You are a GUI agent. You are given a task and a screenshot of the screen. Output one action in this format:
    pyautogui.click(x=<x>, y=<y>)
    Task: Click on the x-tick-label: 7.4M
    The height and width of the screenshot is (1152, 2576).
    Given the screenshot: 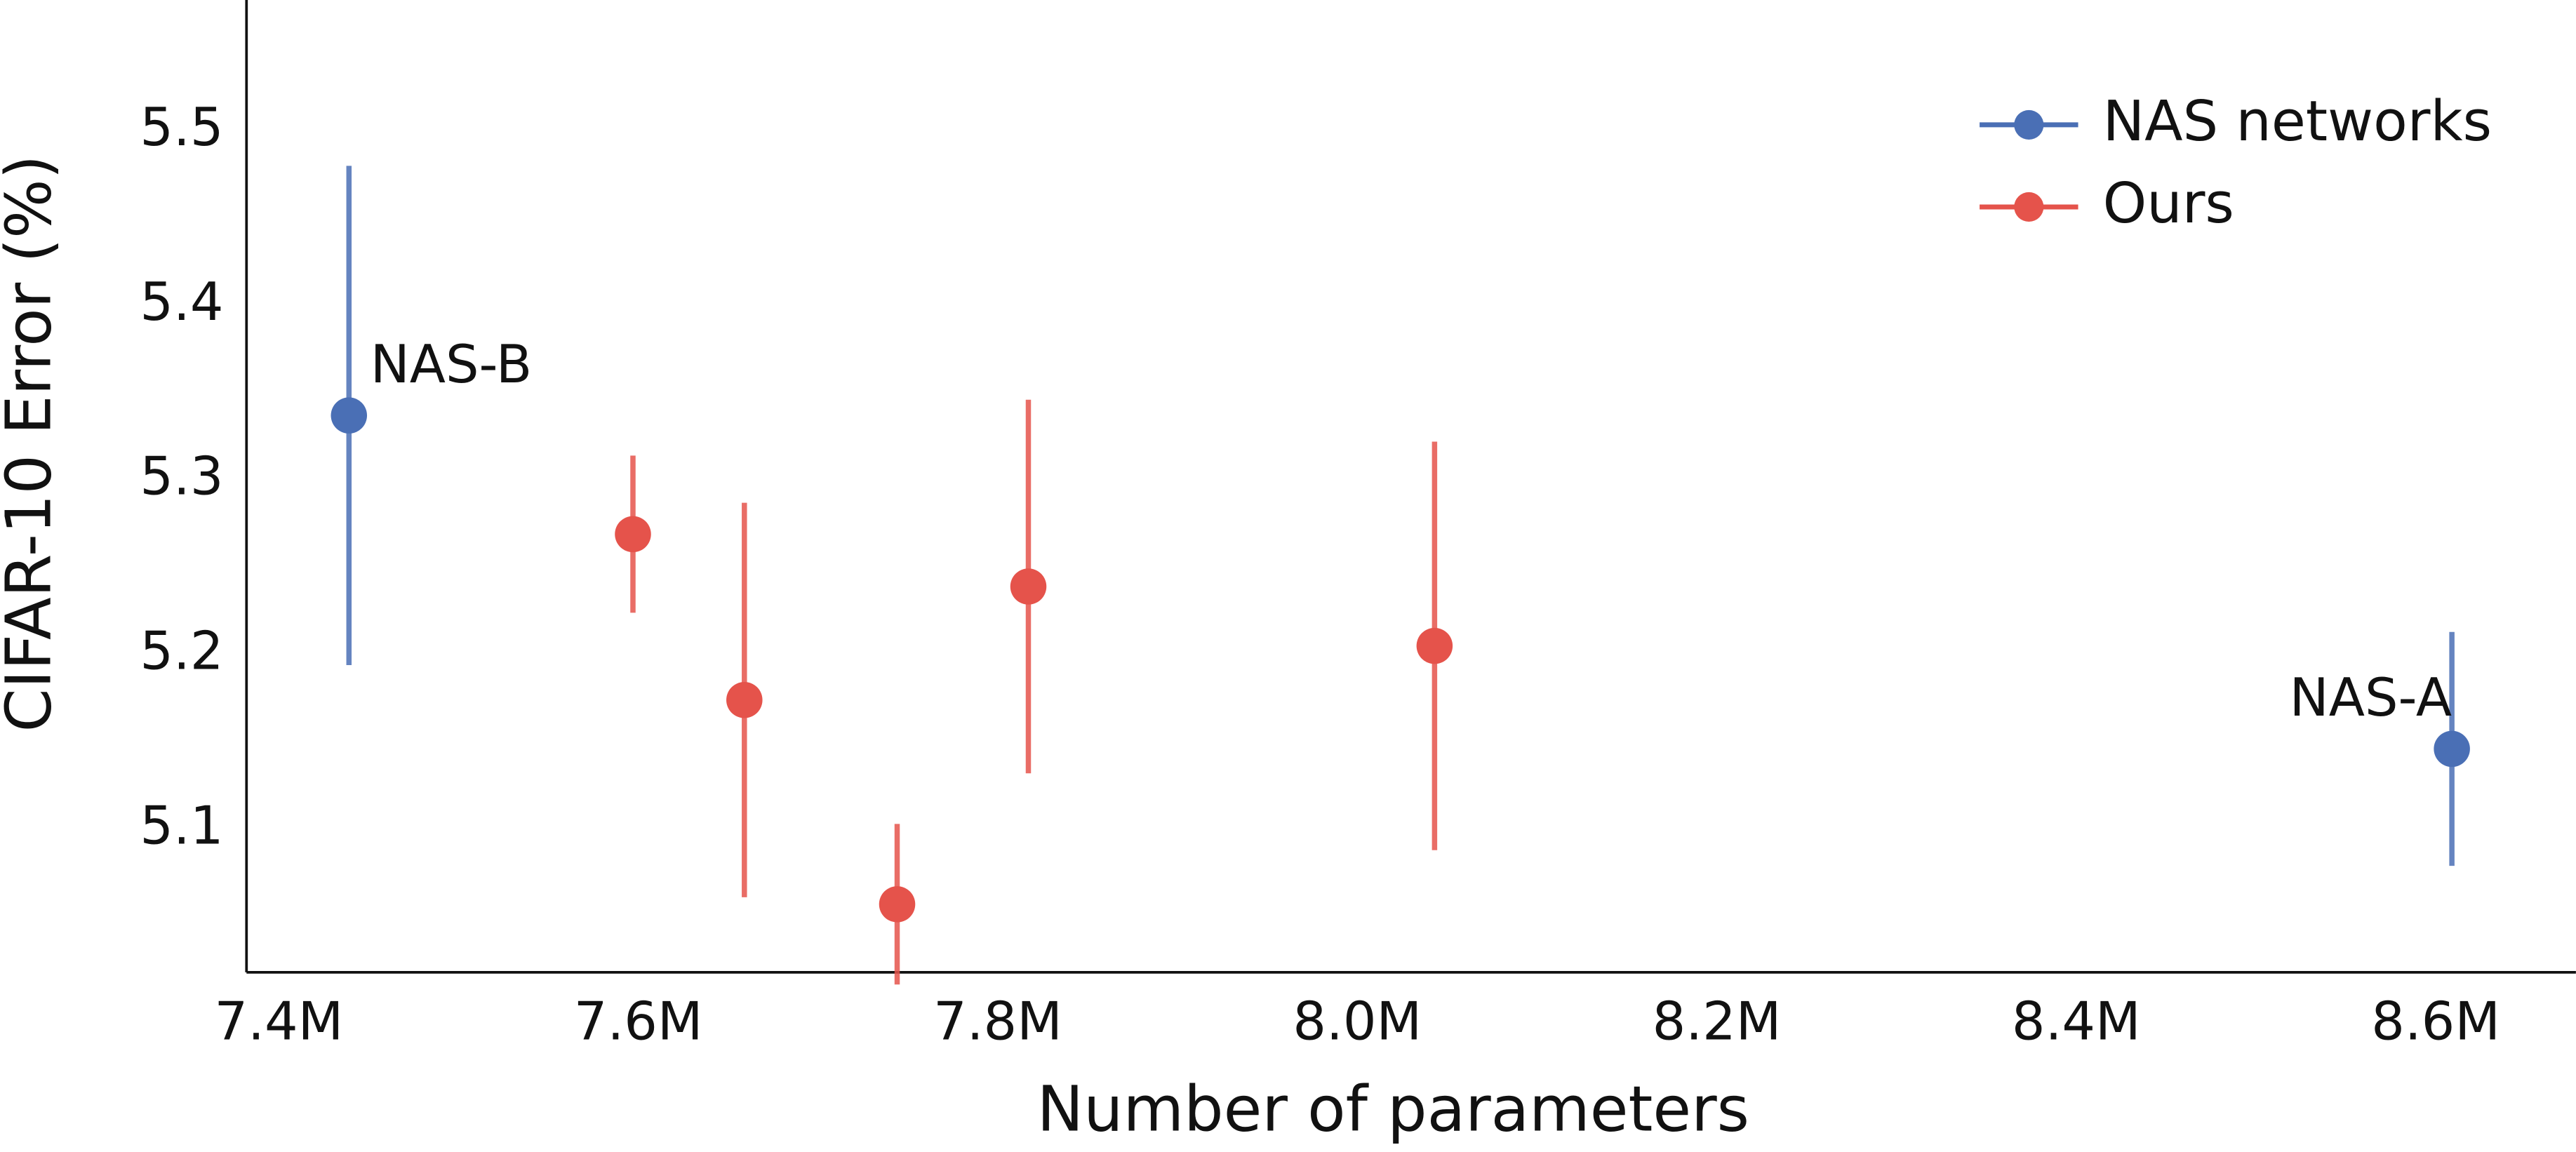 What is the action you would take?
    pyautogui.click(x=279, y=1021)
    